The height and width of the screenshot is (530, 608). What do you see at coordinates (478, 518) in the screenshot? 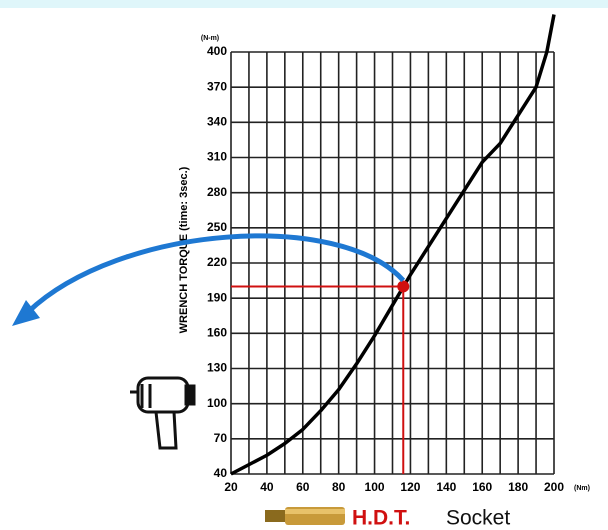
I see `product: Socket` at bounding box center [478, 518].